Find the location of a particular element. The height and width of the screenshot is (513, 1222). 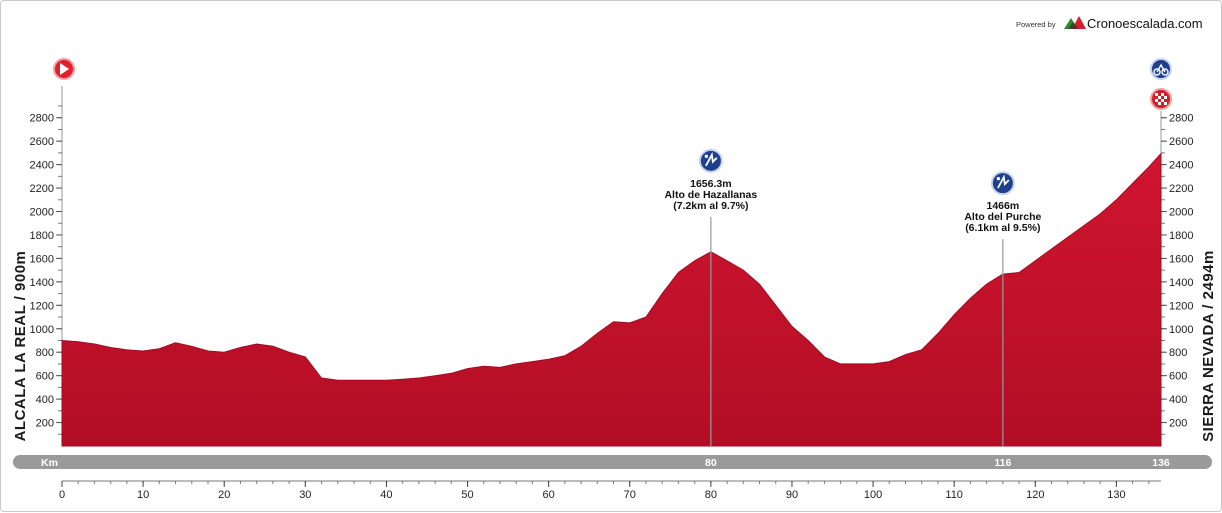

start-flag-icon is located at coordinates (64, 69).